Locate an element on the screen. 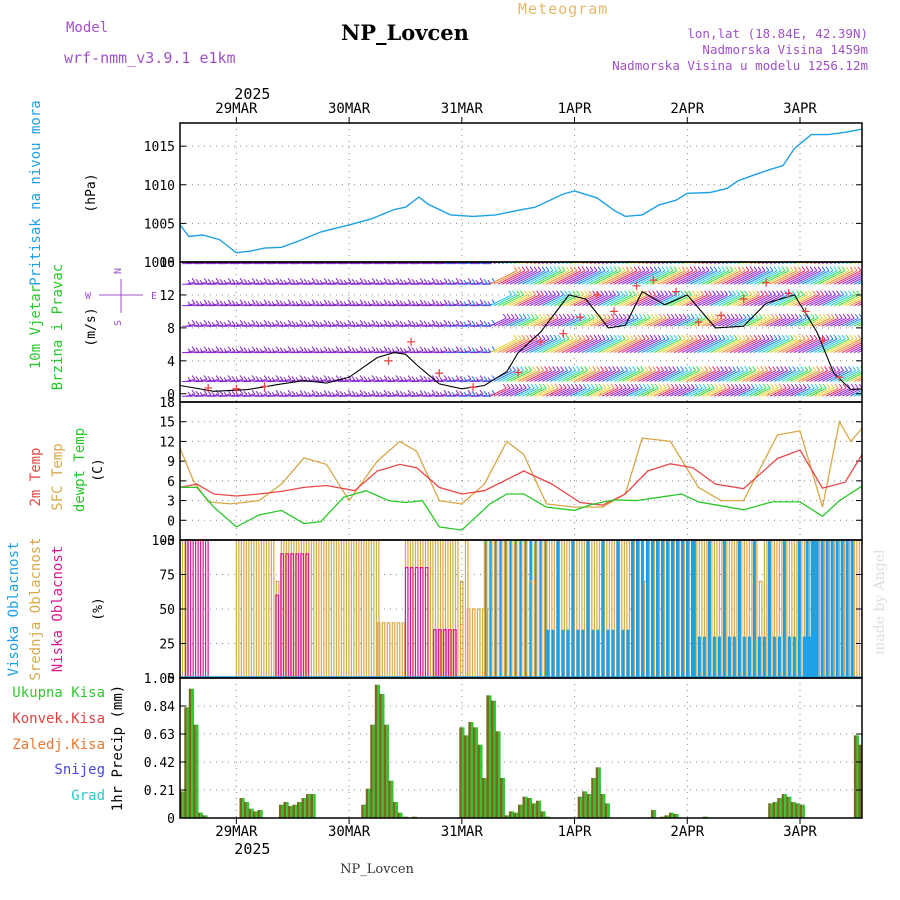 This screenshot has width=900, height=900. y-tick-label: 1.05 is located at coordinates (159, 679).